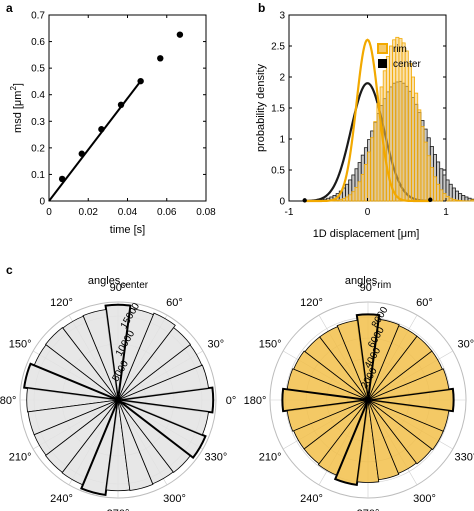 This screenshot has width=474, height=511. I want to click on legend-label-rim: rim, so click(400, 49).